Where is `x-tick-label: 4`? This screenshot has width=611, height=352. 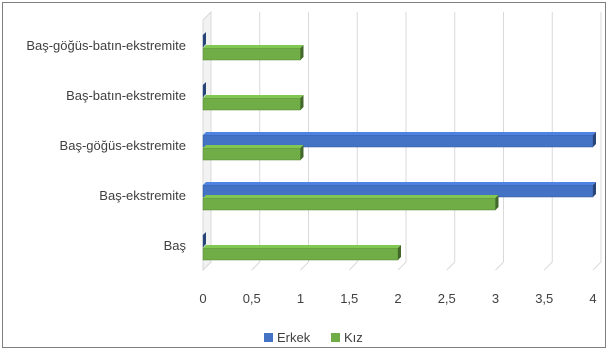 x-tick-label: 4 is located at coordinates (592, 298).